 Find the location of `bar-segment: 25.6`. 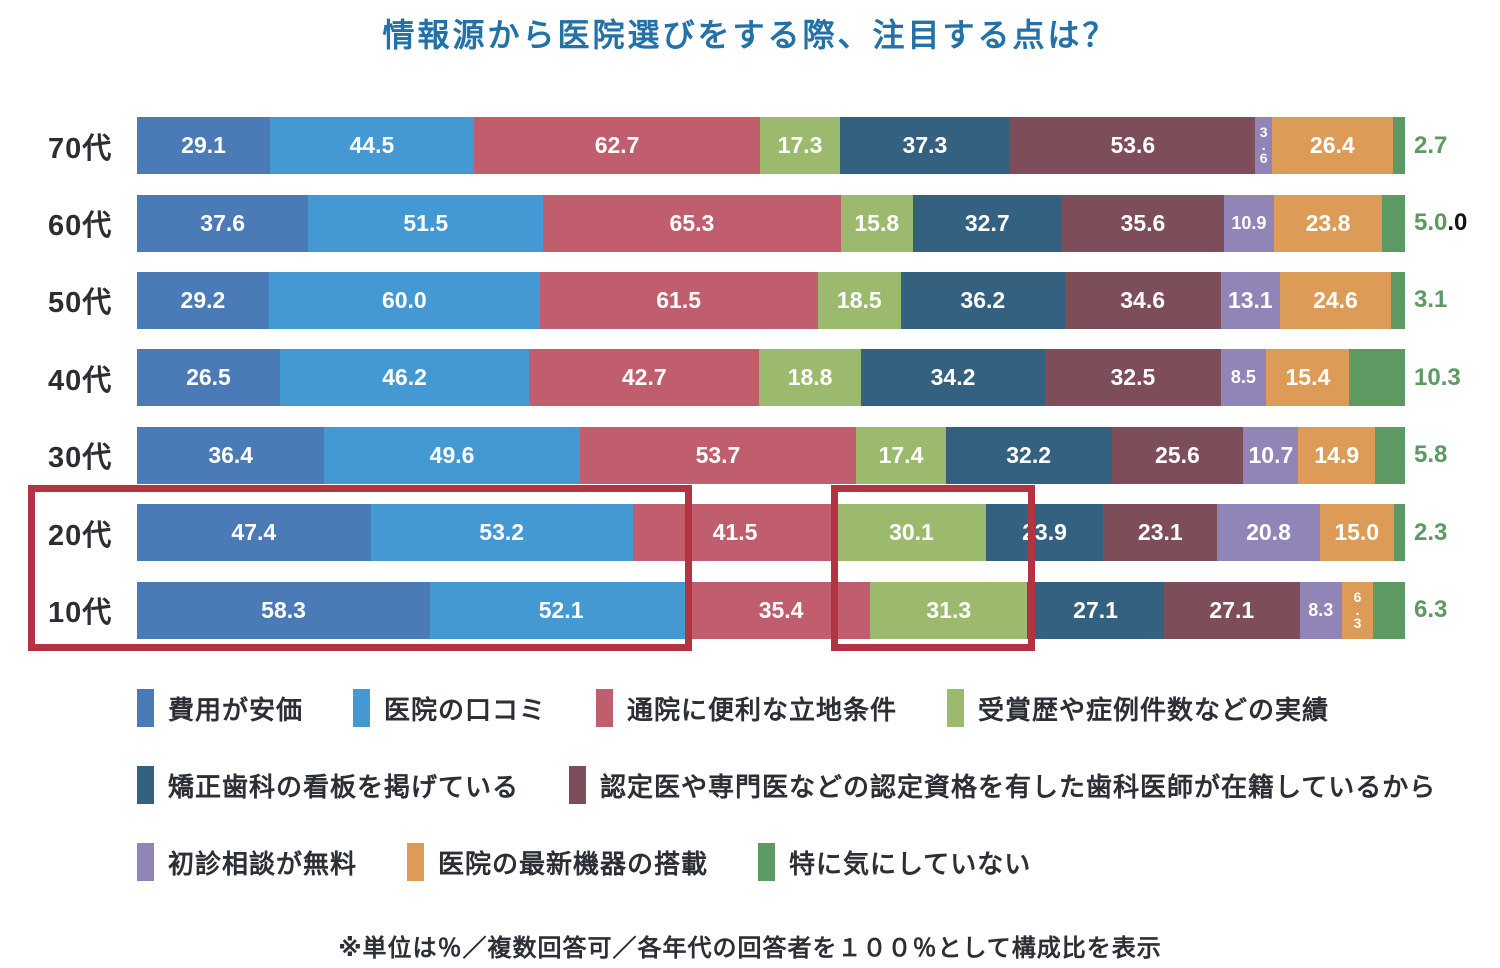

bar-segment: 25.6 is located at coordinates (1177, 455).